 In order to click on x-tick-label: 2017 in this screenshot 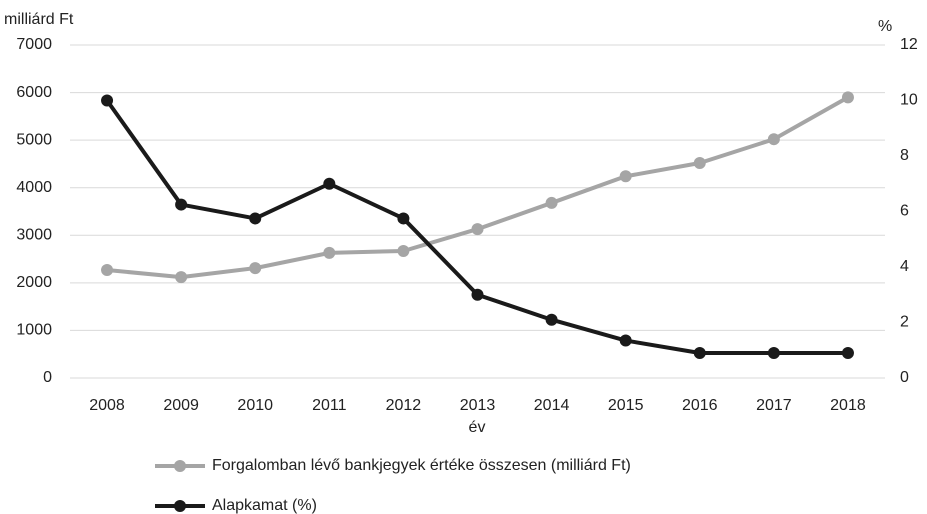, I will do `click(774, 405)`.